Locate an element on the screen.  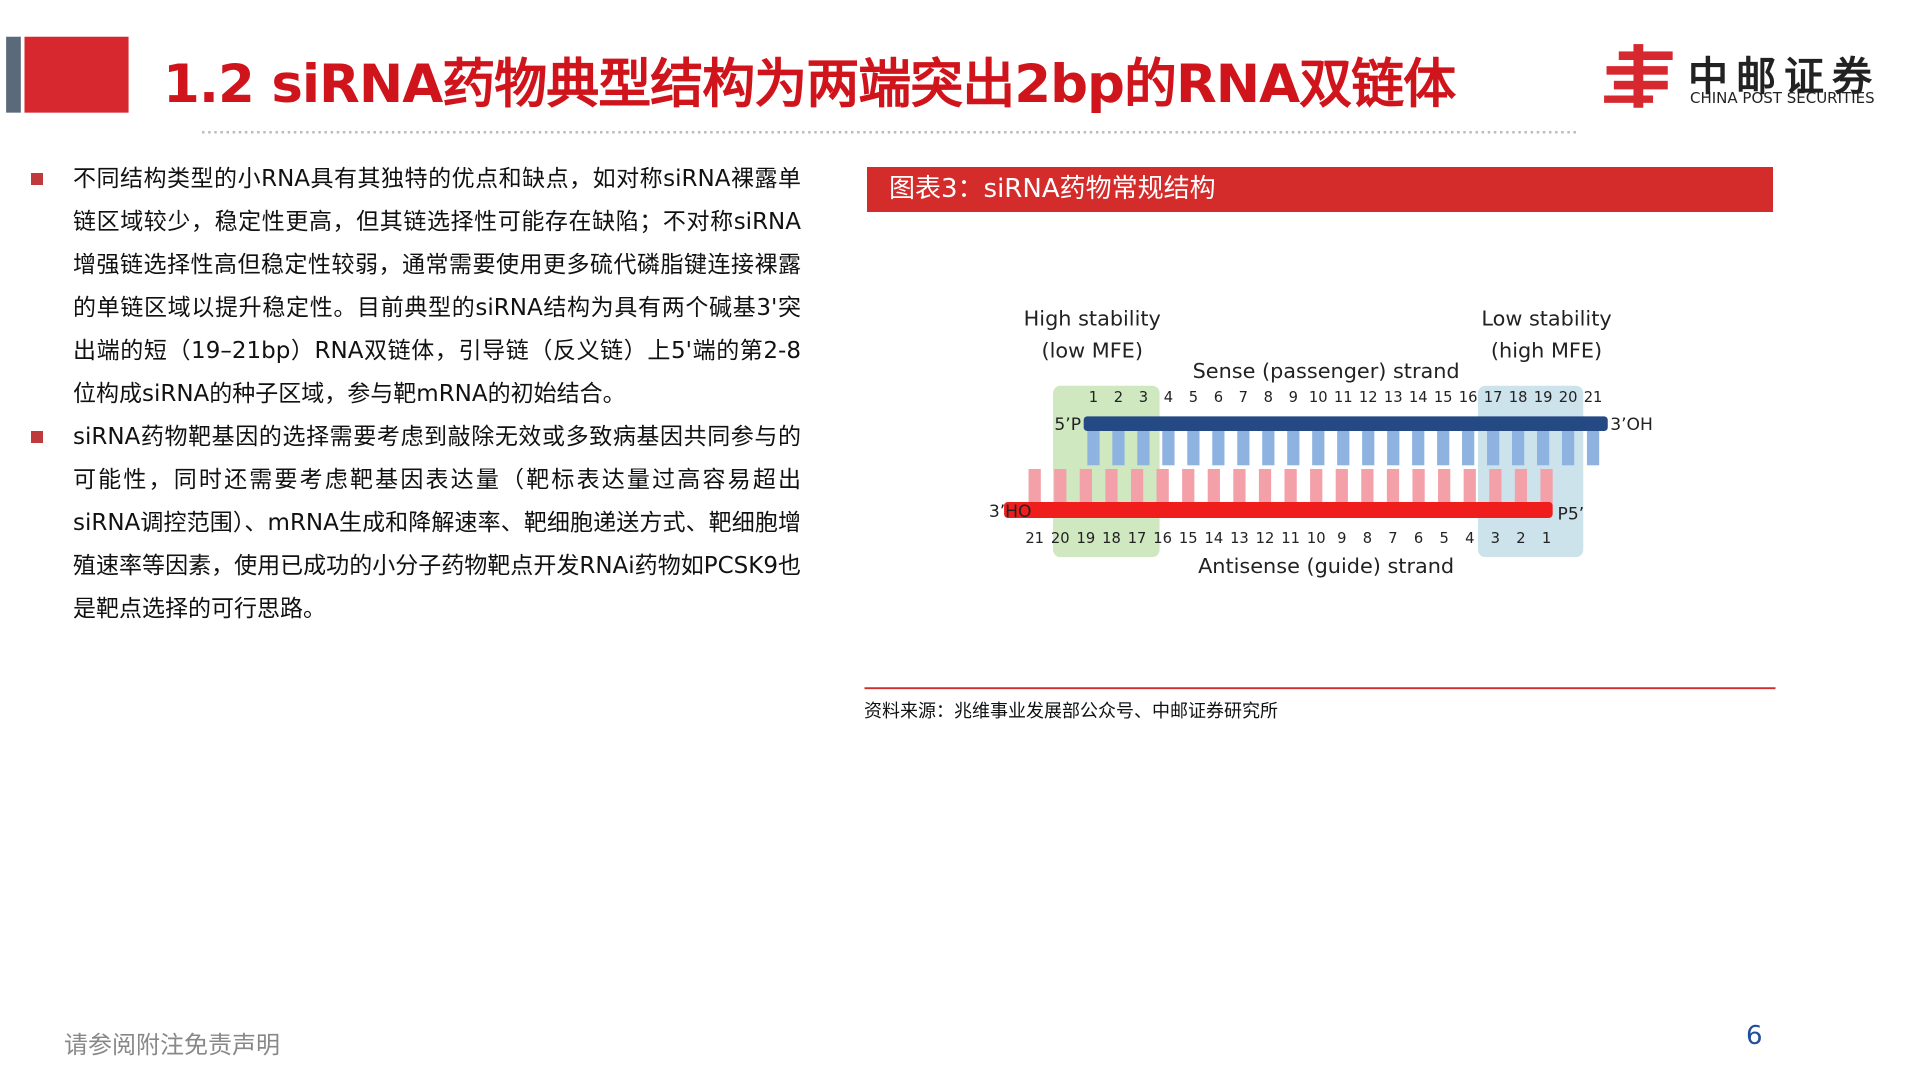
antisense-position: 7 is located at coordinates (1392, 538).